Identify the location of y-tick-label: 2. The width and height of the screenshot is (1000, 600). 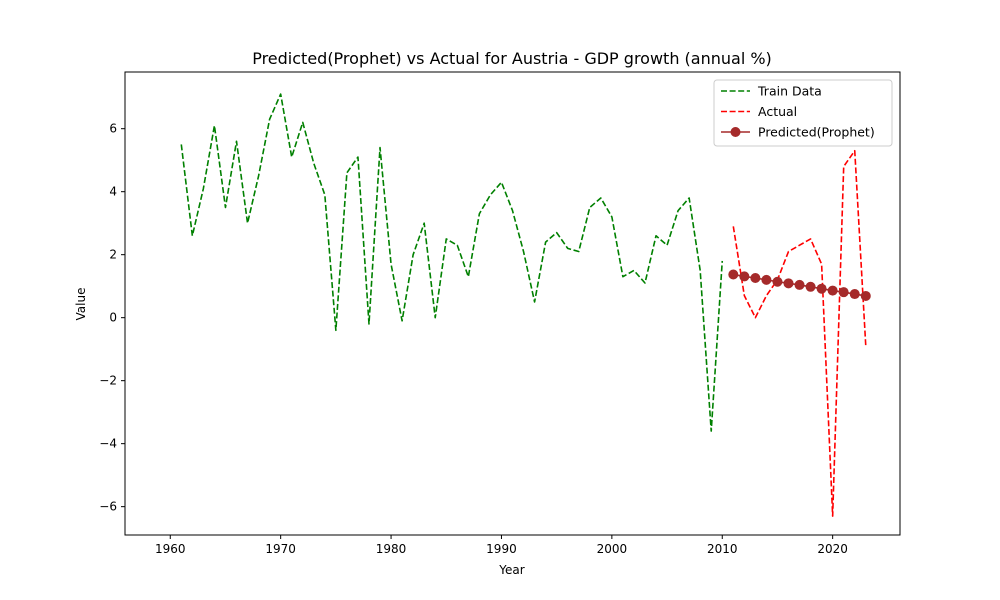
(113, 255).